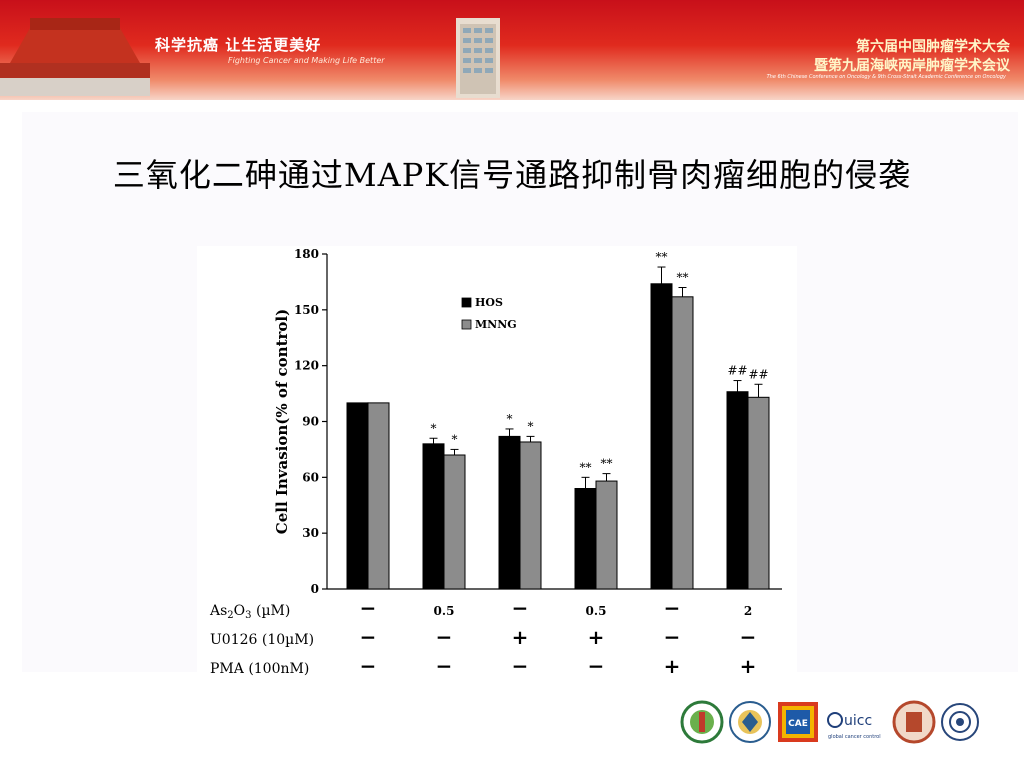  I want to click on condition-value: 2, so click(748, 611).